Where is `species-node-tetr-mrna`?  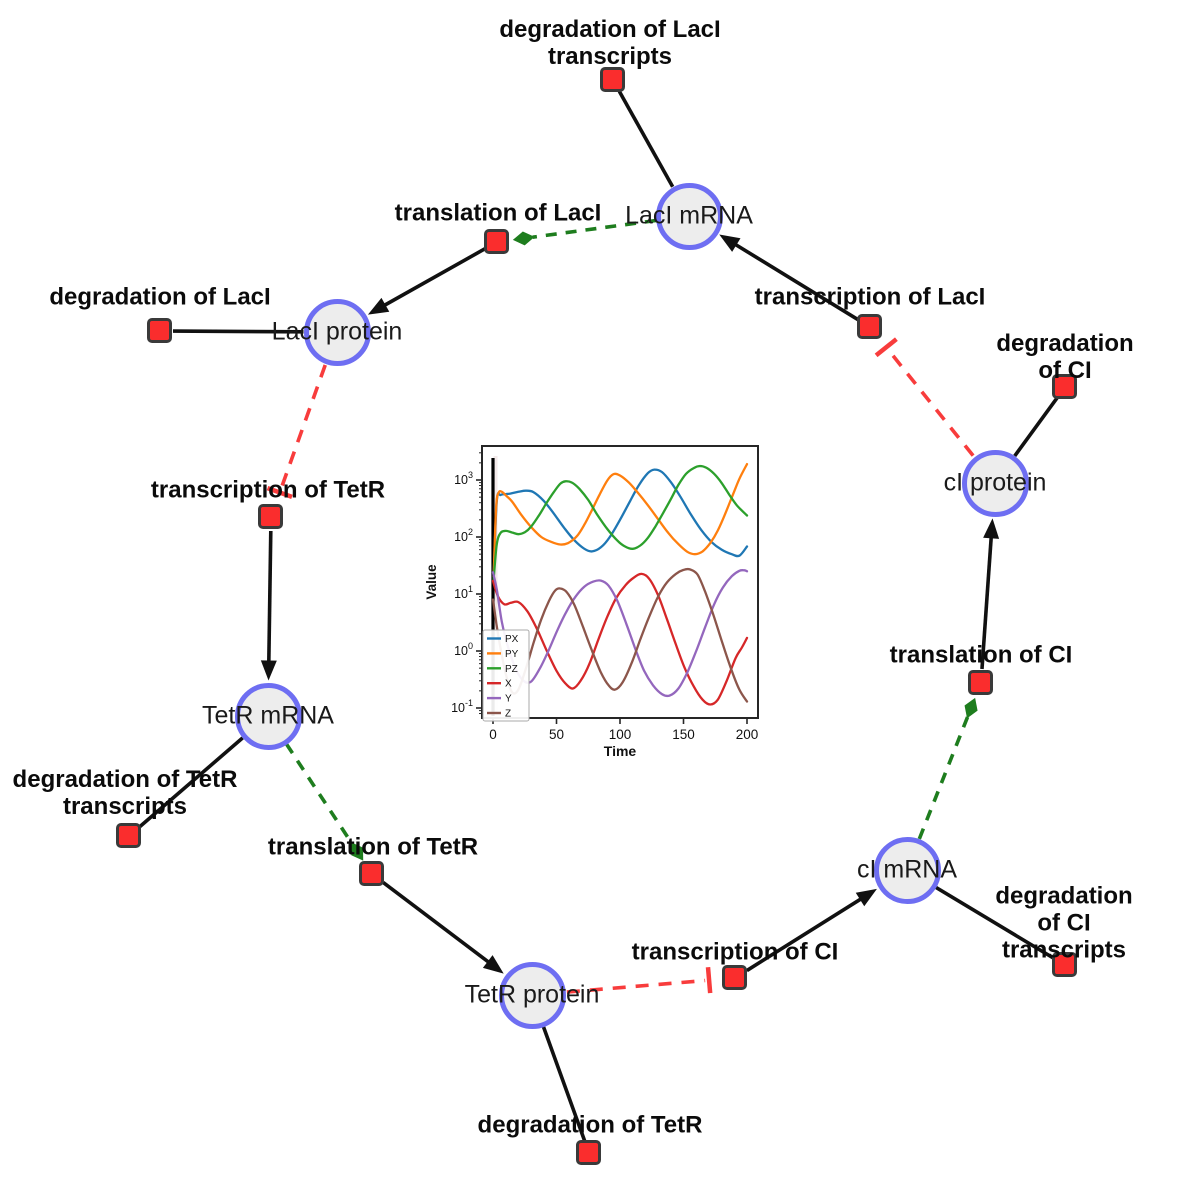 species-node-tetr-mrna is located at coordinates (268, 716).